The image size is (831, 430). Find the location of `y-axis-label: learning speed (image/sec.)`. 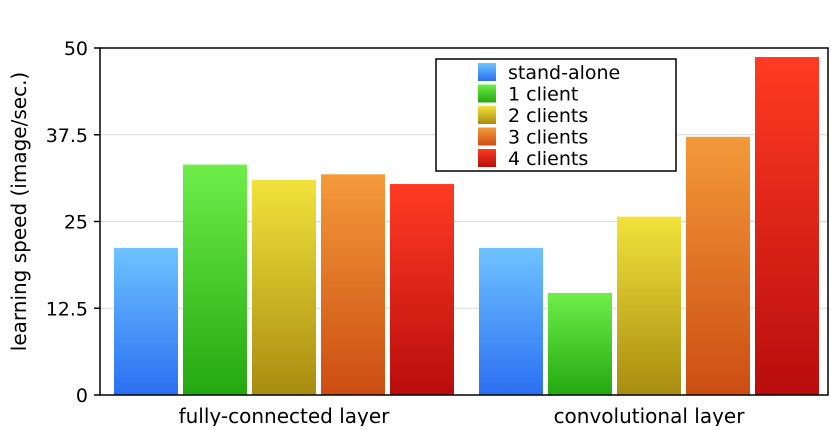

y-axis-label: learning speed (image/sec.) is located at coordinates (19, 211).